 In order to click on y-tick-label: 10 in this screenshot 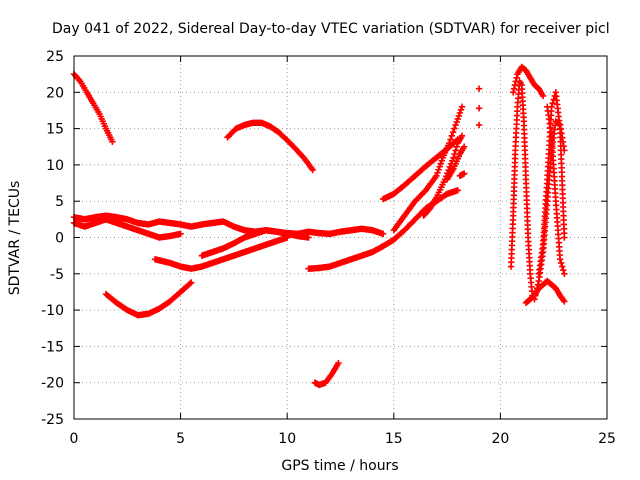, I will do `click(55, 166)`.